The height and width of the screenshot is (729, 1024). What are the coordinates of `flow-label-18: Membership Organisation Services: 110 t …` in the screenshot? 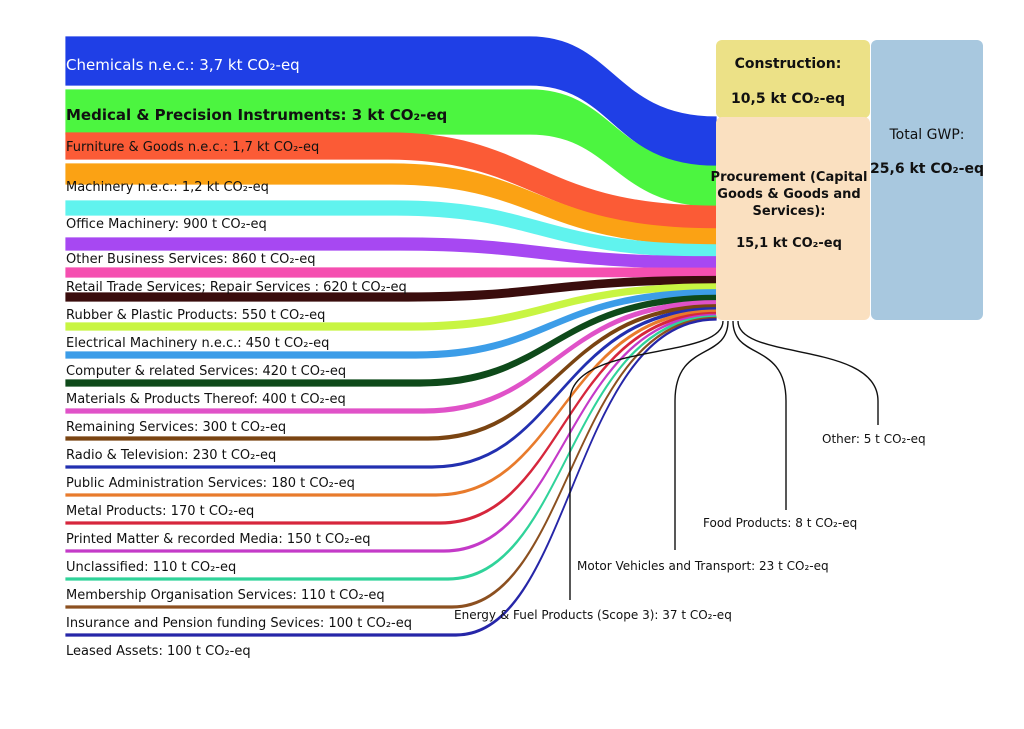 It's located at (225, 595).